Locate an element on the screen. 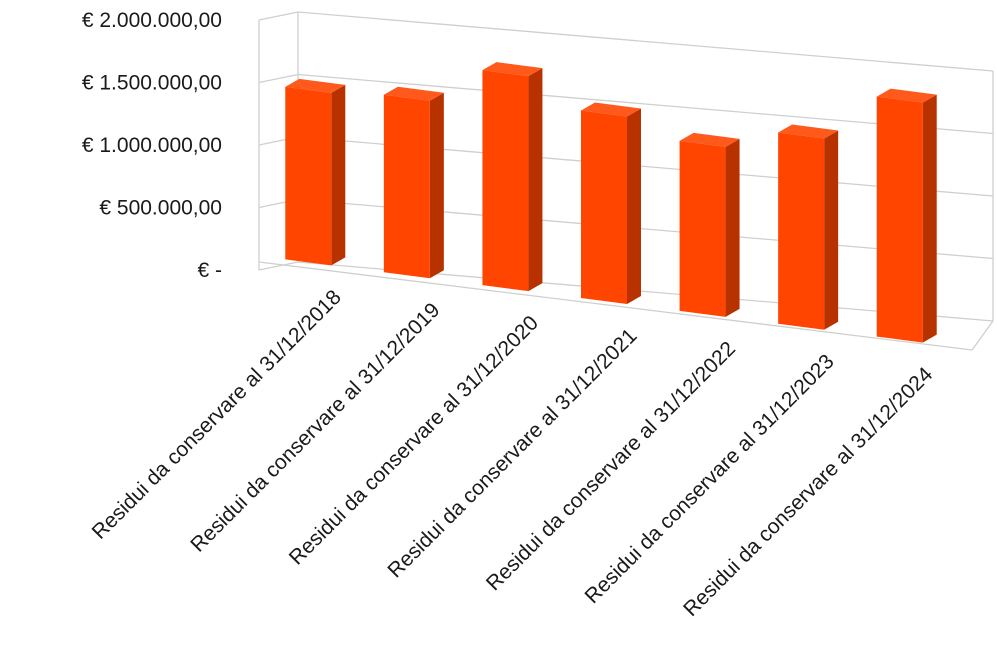 This screenshot has height=662, width=997. x-category-label: Residui da conservare al 31/12/2019 is located at coordinates (315, 428).